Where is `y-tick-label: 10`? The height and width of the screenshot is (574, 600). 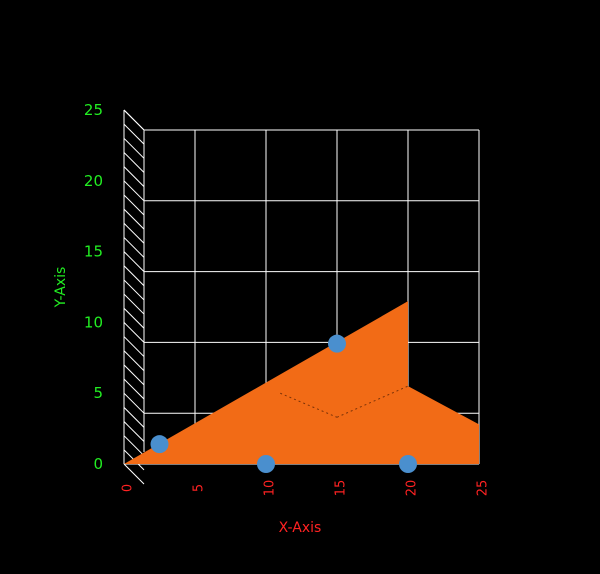 y-tick-label: 10 is located at coordinates (93, 322).